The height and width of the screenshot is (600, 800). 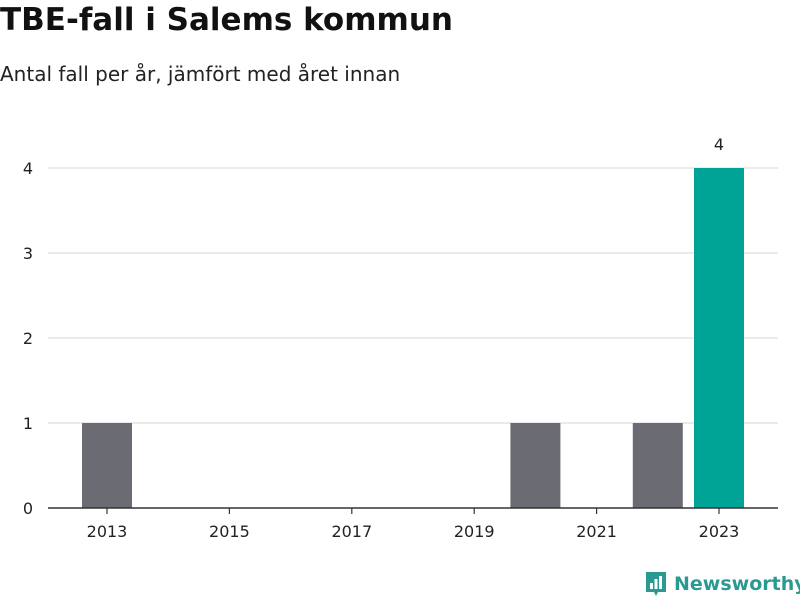 What do you see at coordinates (737, 584) in the screenshot?
I see `brand-name: Newsworthy` at bounding box center [737, 584].